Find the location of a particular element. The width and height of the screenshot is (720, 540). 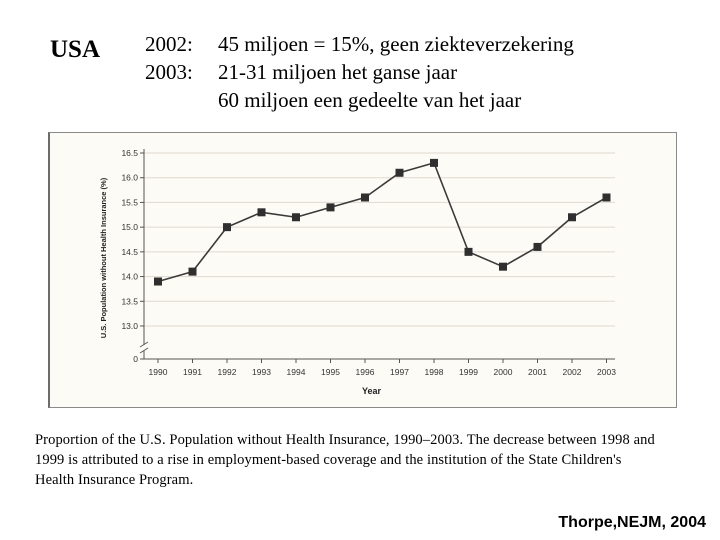

x-tick-label: 1999 is located at coordinates (468, 372).